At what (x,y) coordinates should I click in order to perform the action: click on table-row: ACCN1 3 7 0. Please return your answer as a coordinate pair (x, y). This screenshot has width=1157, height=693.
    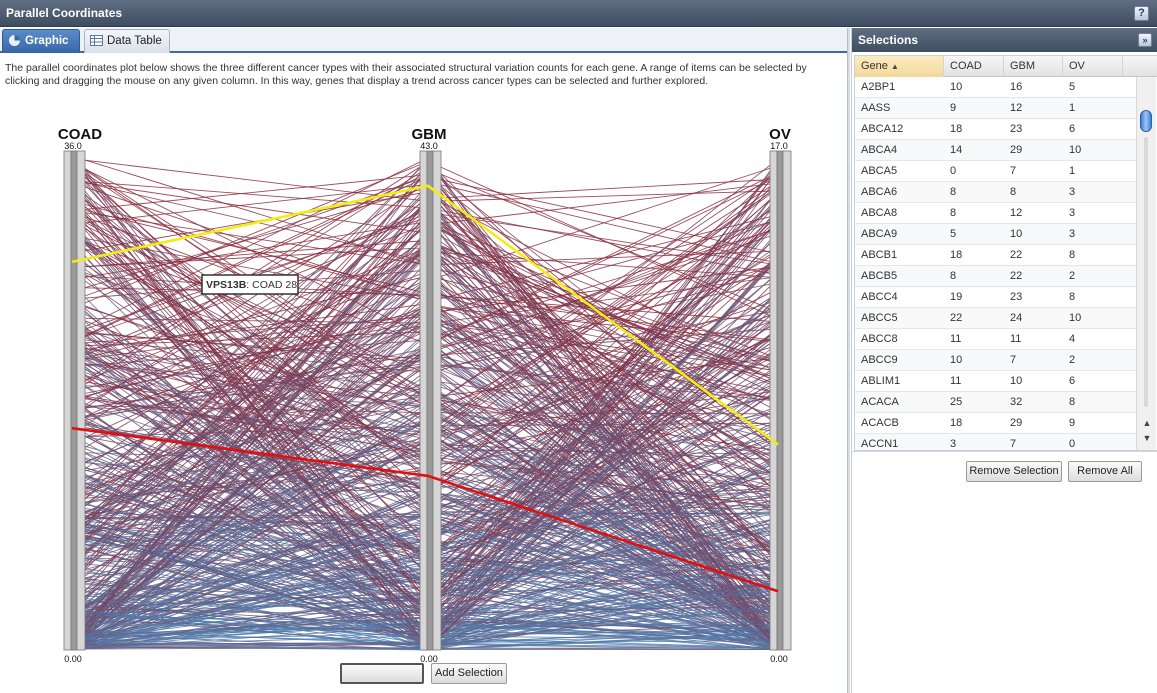
    Looking at the image, I should click on (996, 442).